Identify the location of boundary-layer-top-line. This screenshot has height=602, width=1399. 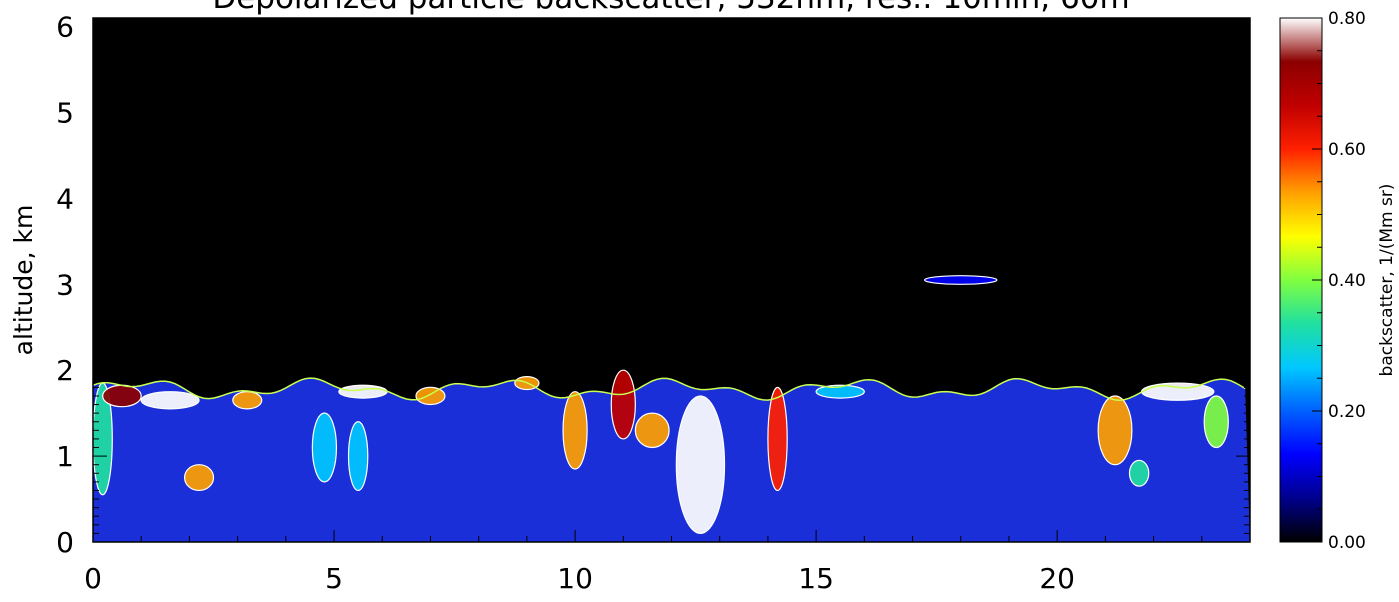
(669, 389).